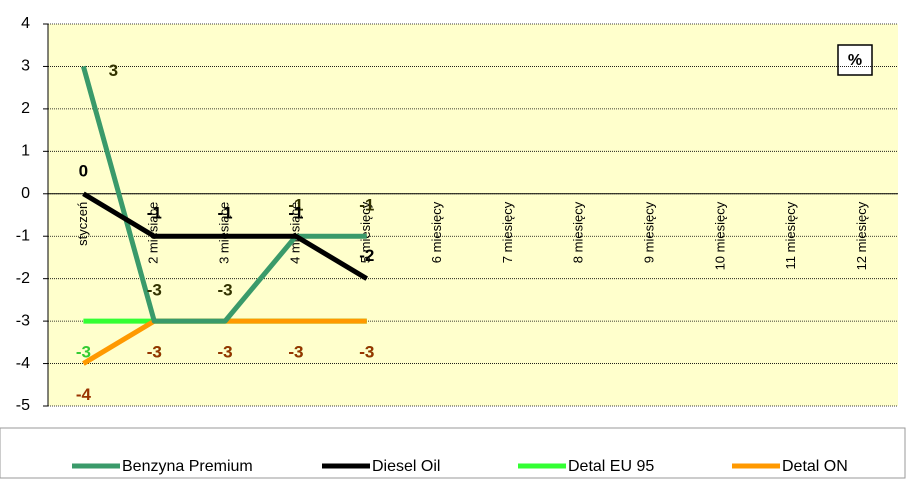 The image size is (906, 484). What do you see at coordinates (224, 233) in the screenshot?
I see `x-tick-label: 3 miesiące` at bounding box center [224, 233].